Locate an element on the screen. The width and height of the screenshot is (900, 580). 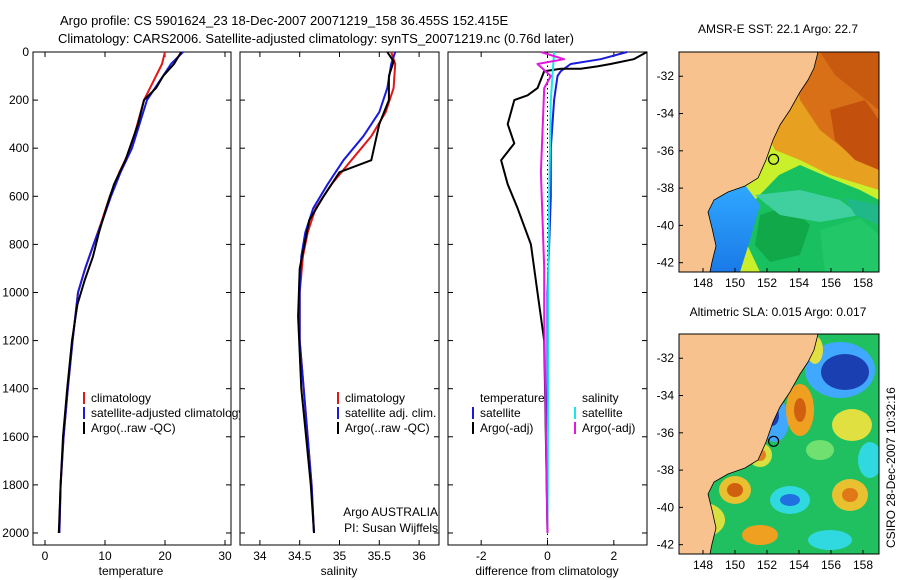
x-tick-label: 30 is located at coordinates (225, 556).